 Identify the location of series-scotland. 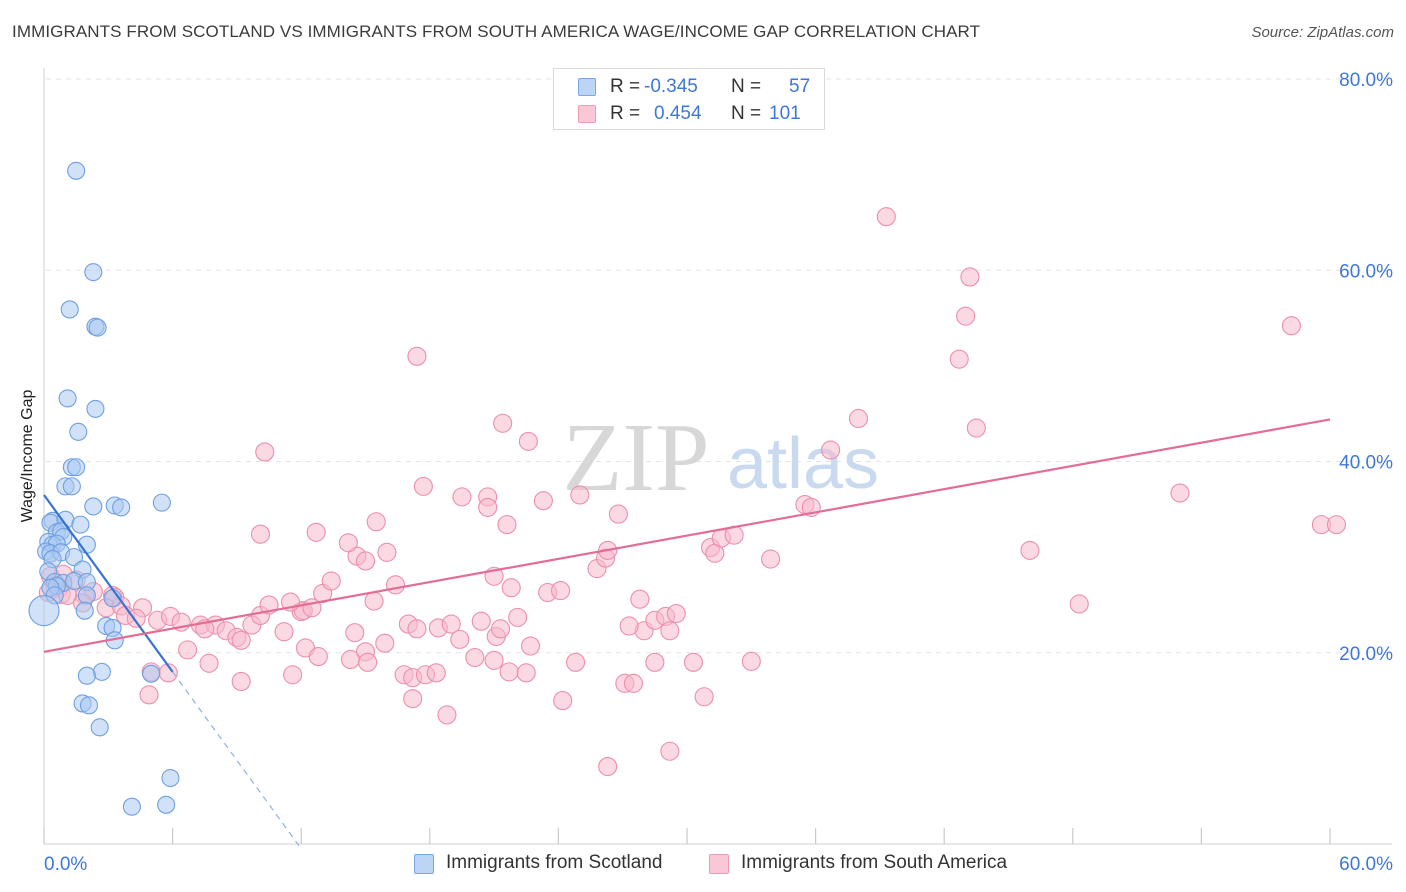
(104, 488).